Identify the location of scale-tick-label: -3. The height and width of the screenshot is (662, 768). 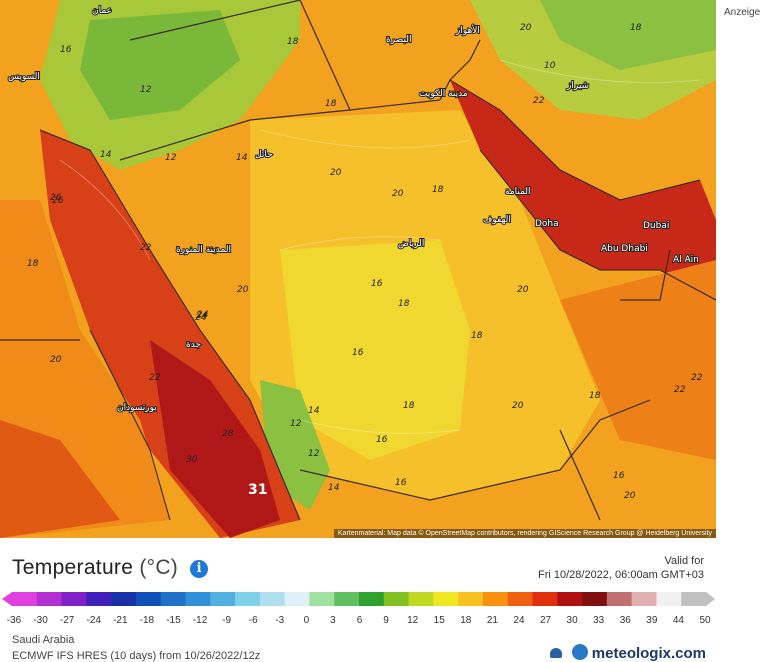
(280, 620).